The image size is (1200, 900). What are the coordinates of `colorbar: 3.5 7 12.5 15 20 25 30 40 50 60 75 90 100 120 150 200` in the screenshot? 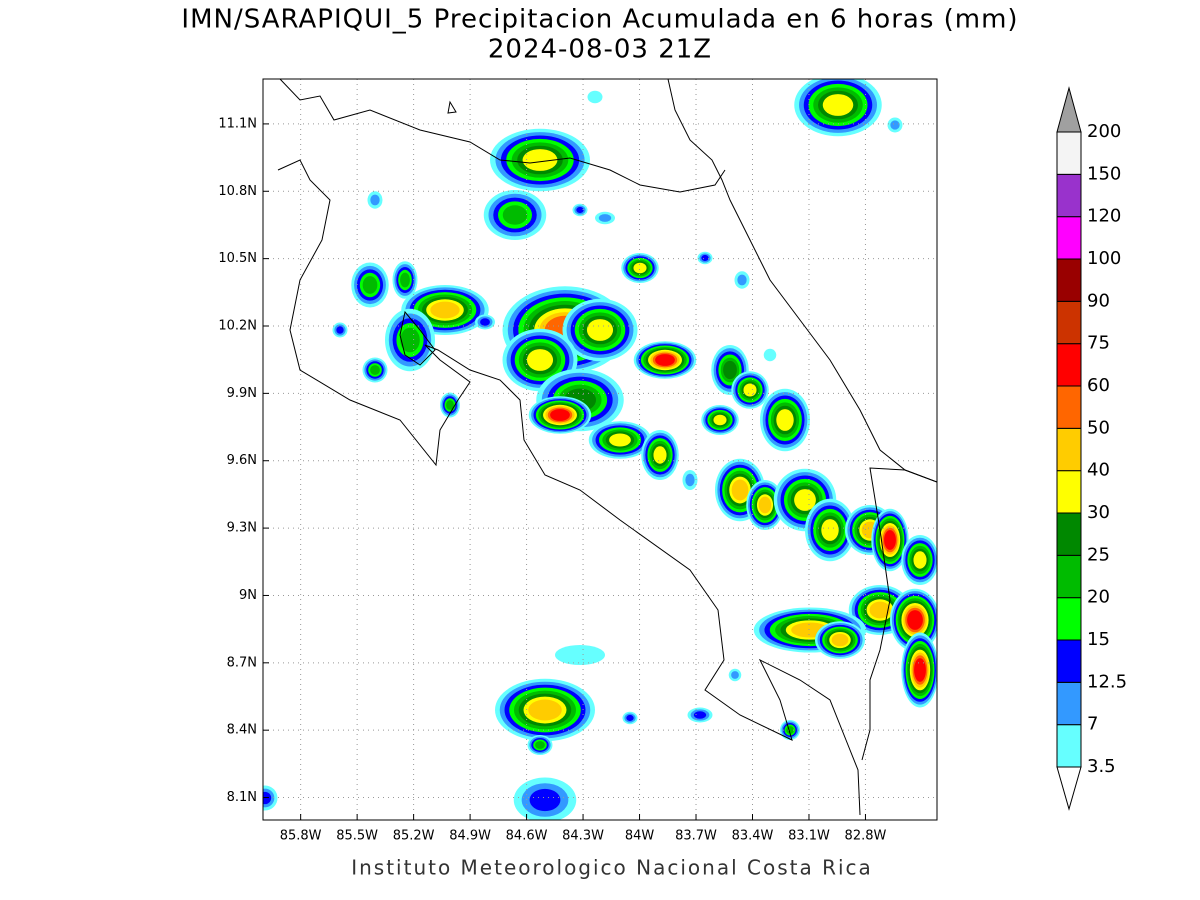 It's located at (1091, 448).